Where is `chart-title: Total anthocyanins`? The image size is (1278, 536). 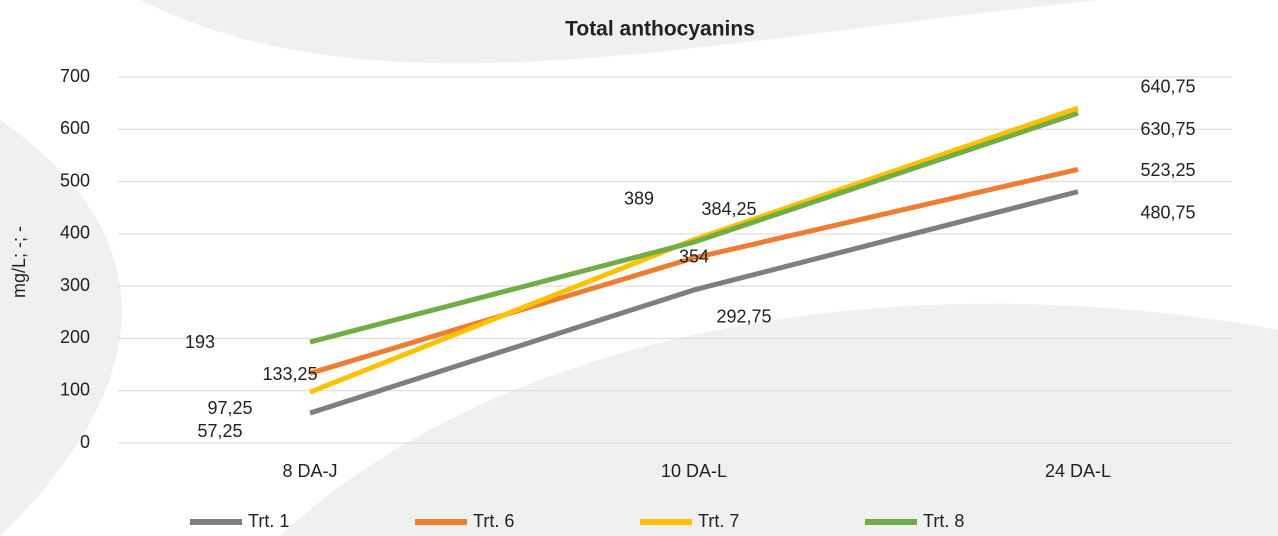
chart-title: Total anthocyanins is located at coordinates (660, 29).